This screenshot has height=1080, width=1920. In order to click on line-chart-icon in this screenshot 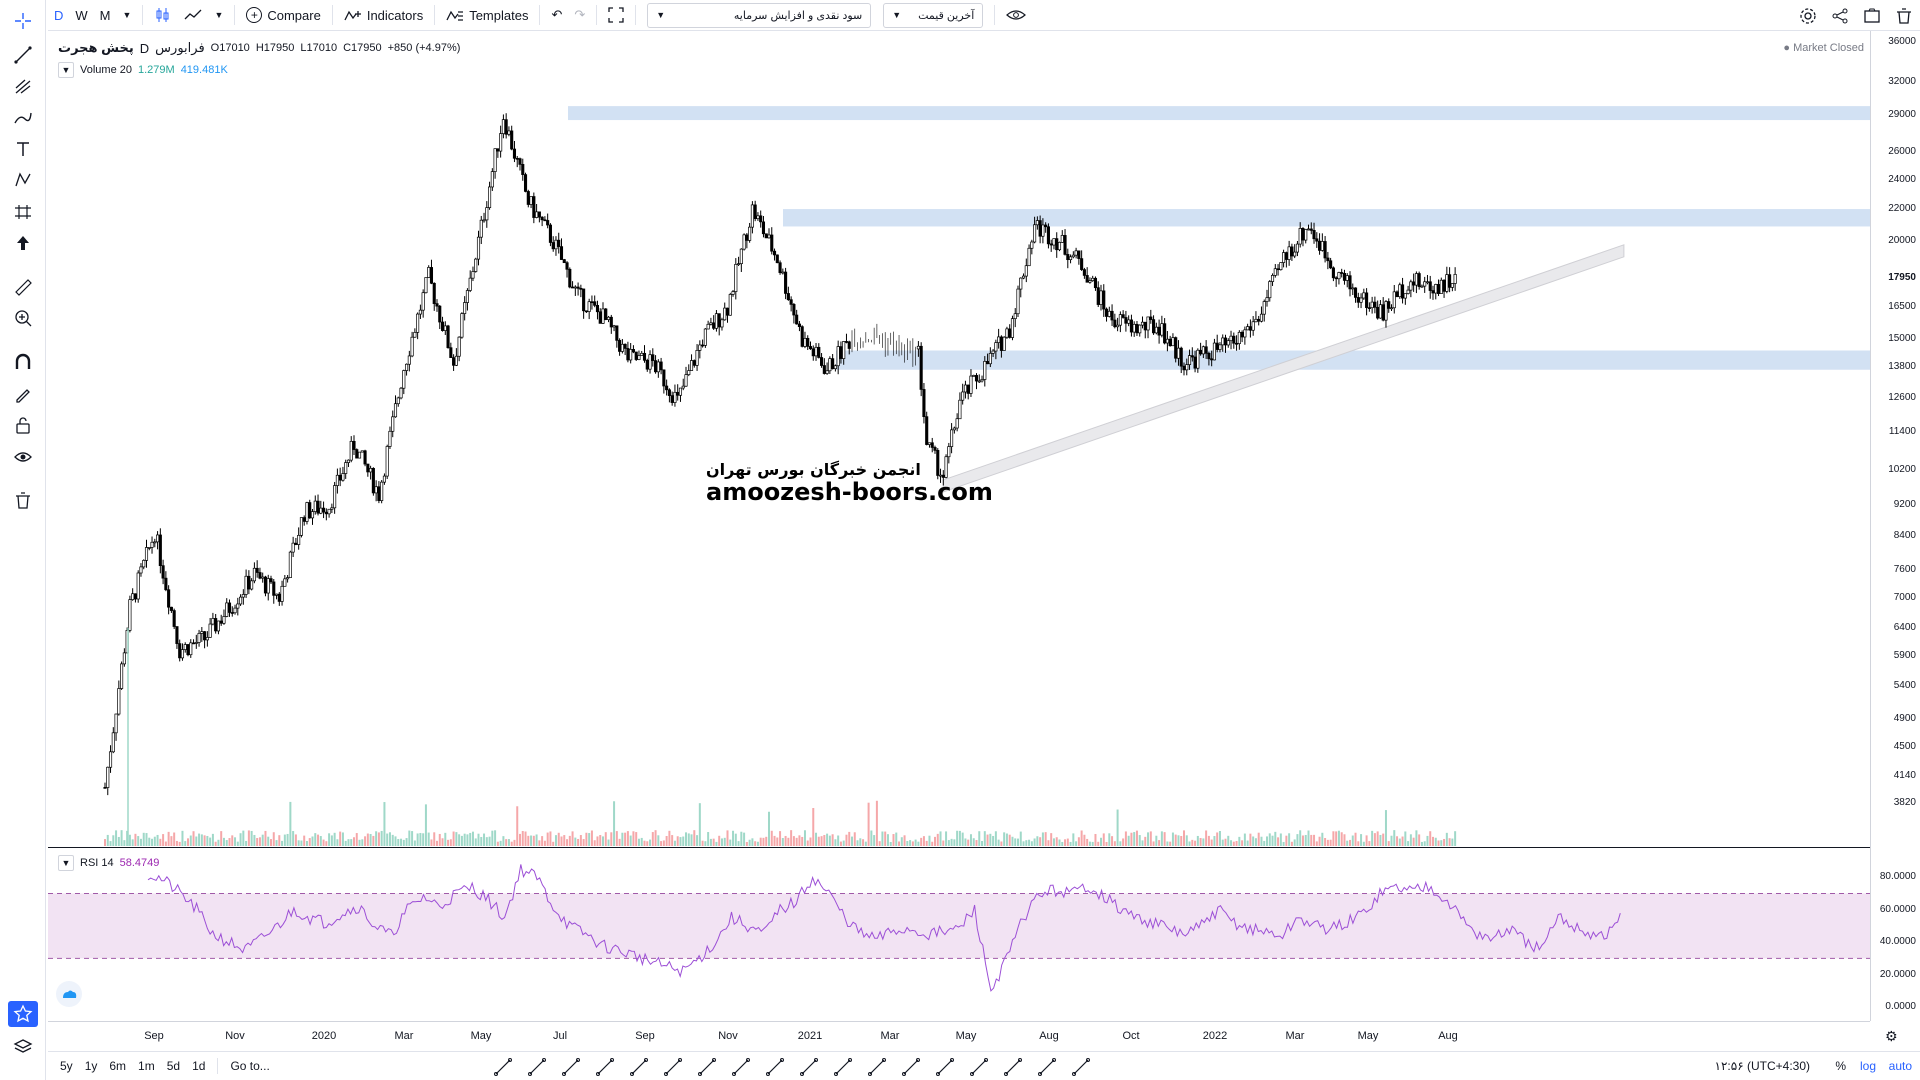, I will do `click(193, 15)`.